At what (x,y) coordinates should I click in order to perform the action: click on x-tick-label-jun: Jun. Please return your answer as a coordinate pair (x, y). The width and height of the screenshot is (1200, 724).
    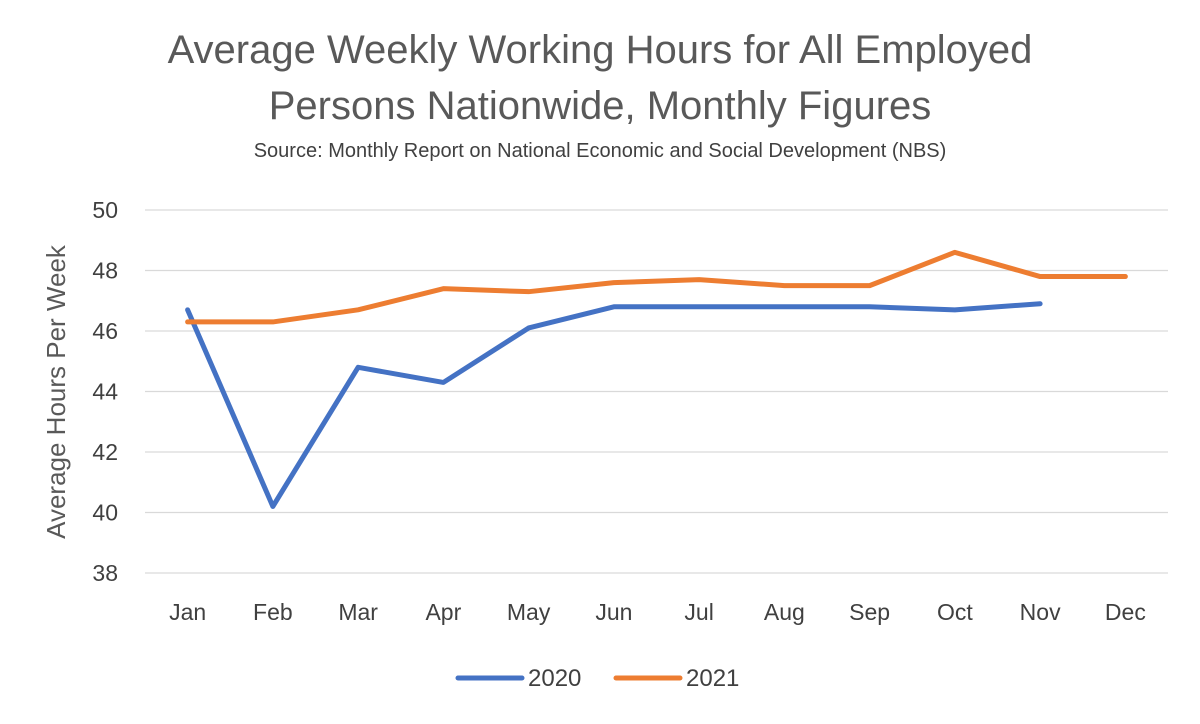
    Looking at the image, I should click on (613, 612).